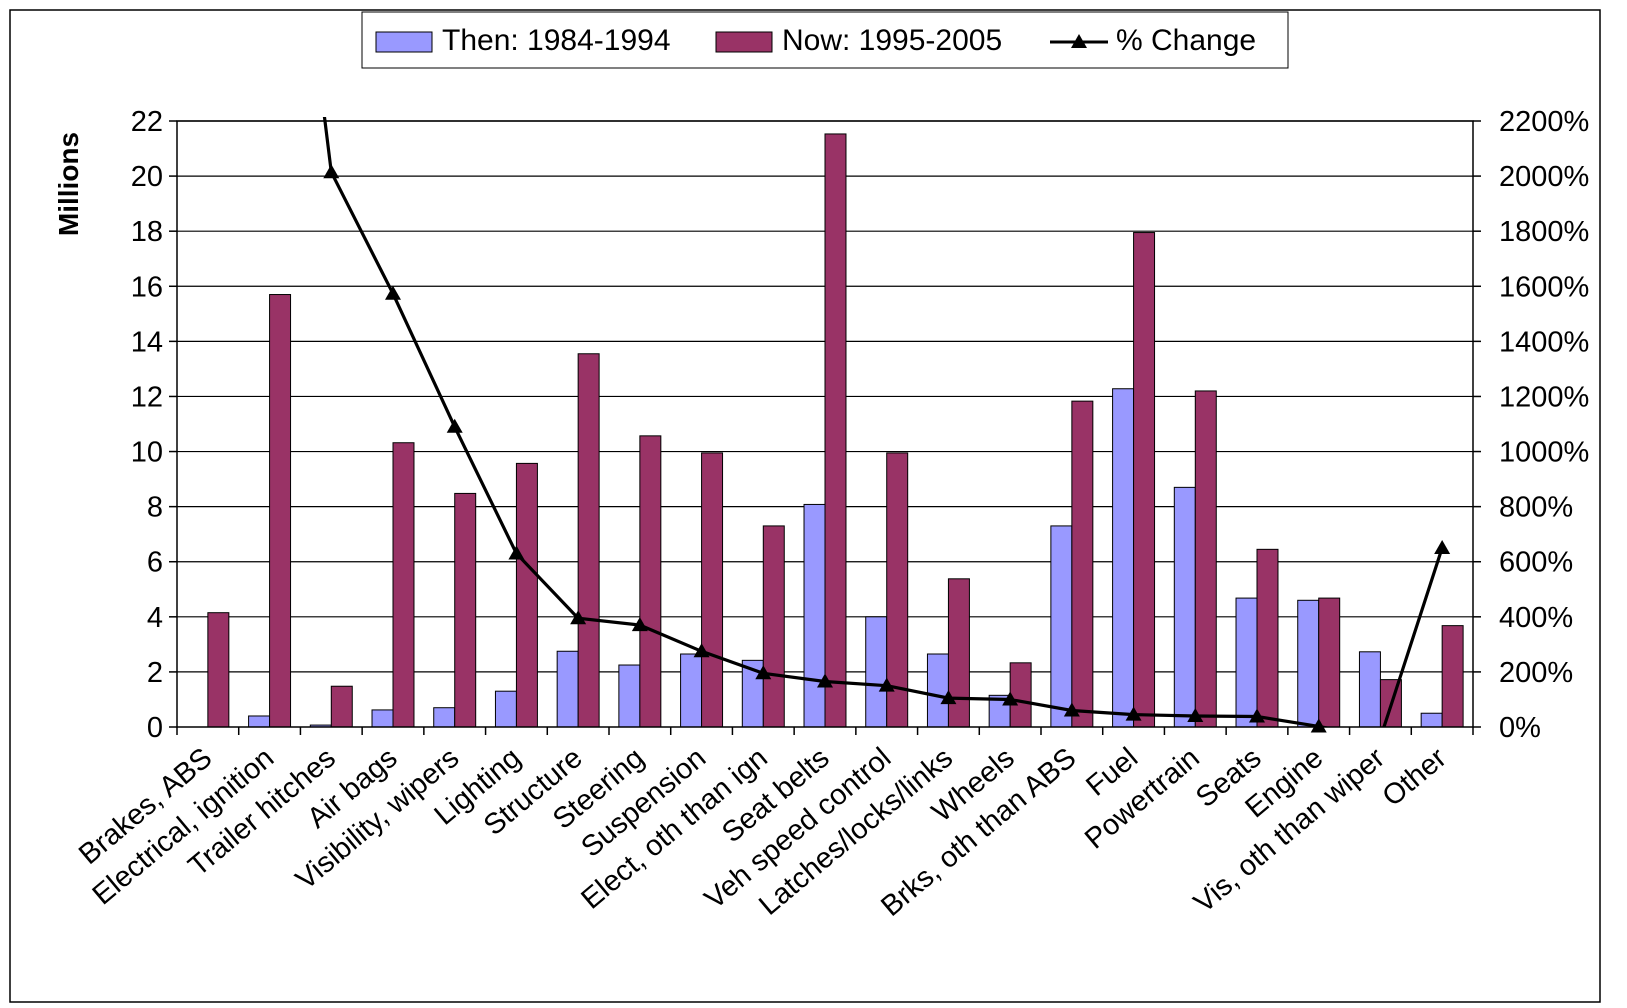  What do you see at coordinates (556, 40) in the screenshot?
I see `legend-label-then: Then: 1984-1994` at bounding box center [556, 40].